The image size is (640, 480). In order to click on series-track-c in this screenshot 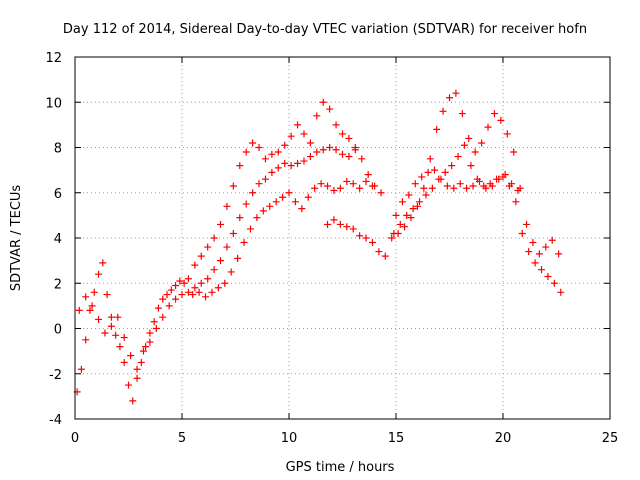, I will do `click(282, 239)`.